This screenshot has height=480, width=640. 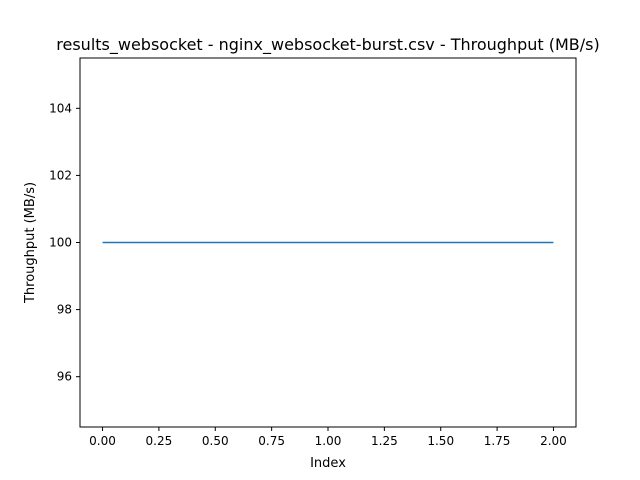 I want to click on y-axis: 96 98 100 102 104, so click(x=64, y=242).